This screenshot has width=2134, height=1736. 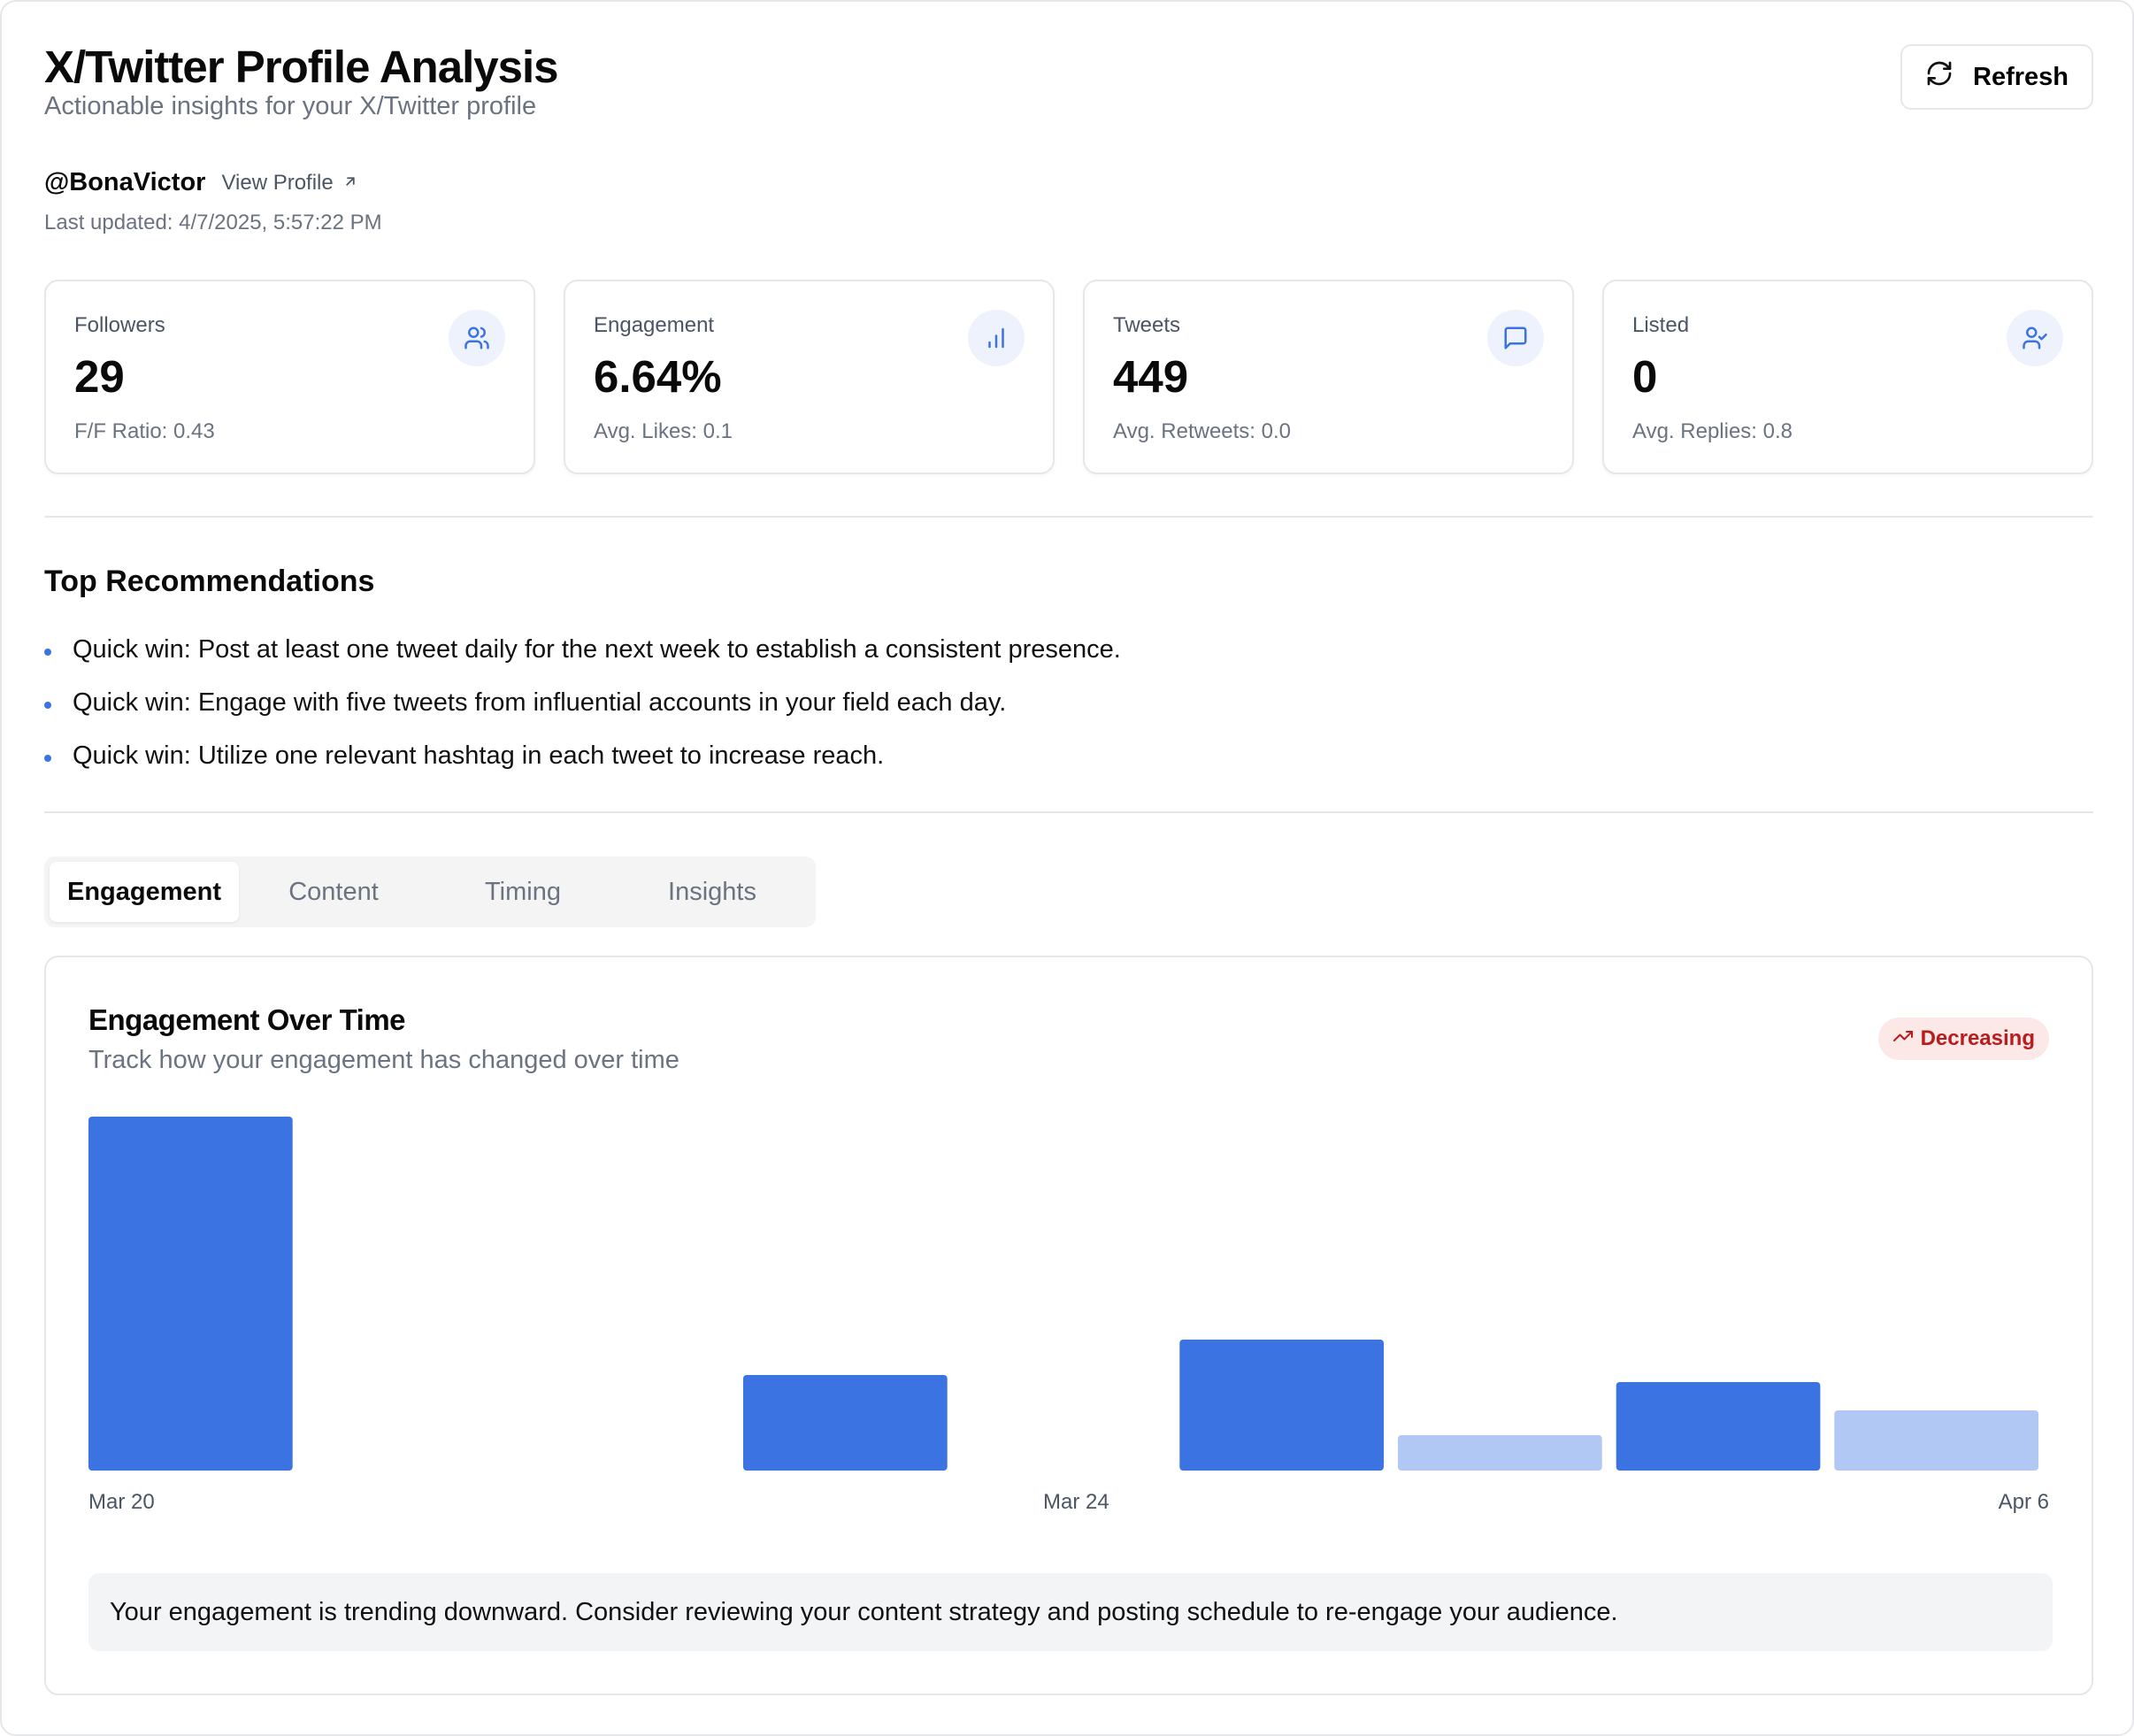 I want to click on view-profile-label: View Profile, so click(x=277, y=183).